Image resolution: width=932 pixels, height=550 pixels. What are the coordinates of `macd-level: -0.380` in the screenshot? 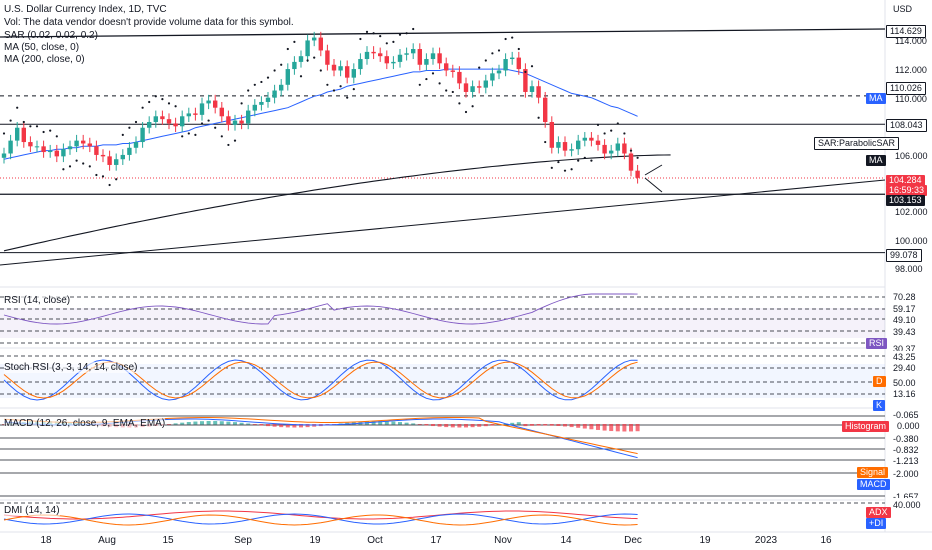 It's located at (906, 439).